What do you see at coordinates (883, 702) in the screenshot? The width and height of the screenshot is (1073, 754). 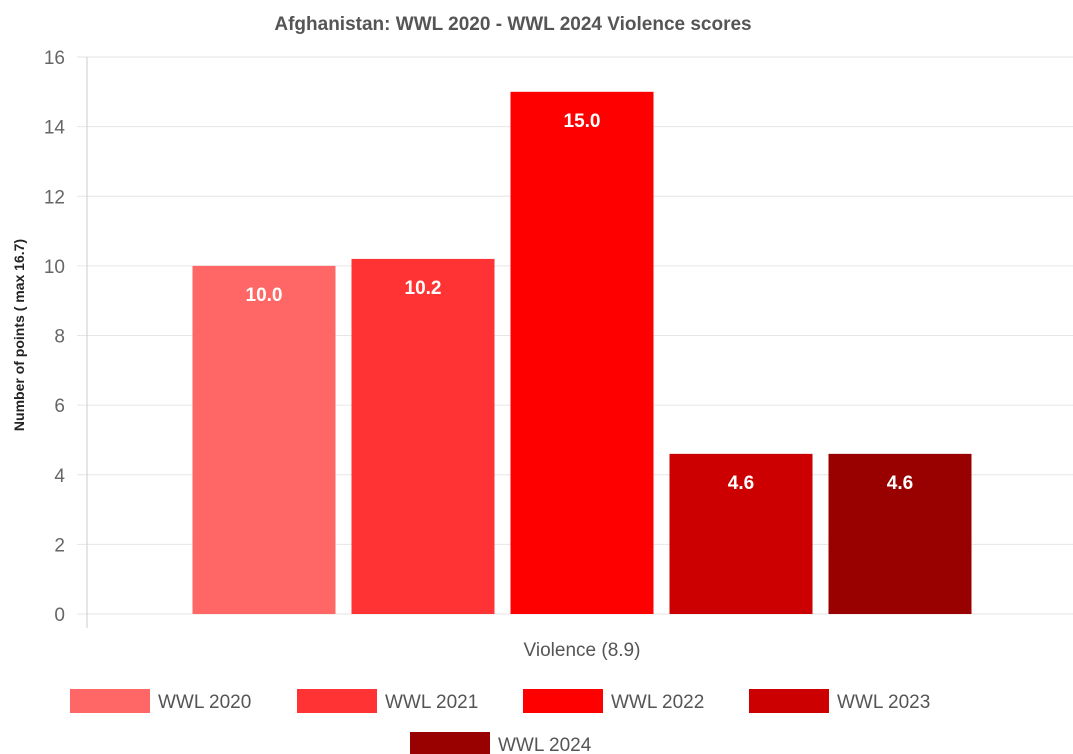 I see `legend-item-label: WWL 2023` at bounding box center [883, 702].